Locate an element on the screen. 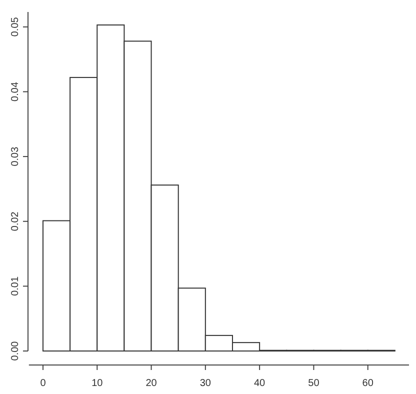  y-tick-label: 0.03 is located at coordinates (15, 156).